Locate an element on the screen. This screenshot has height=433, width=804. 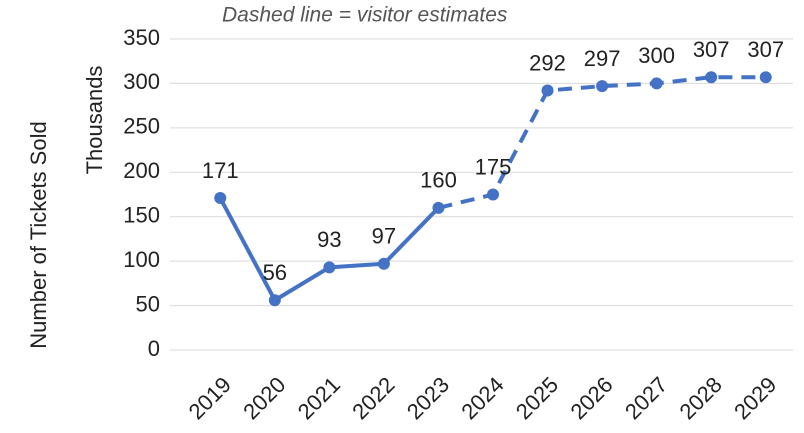
x-tick-label: 2025 is located at coordinates (537, 398).